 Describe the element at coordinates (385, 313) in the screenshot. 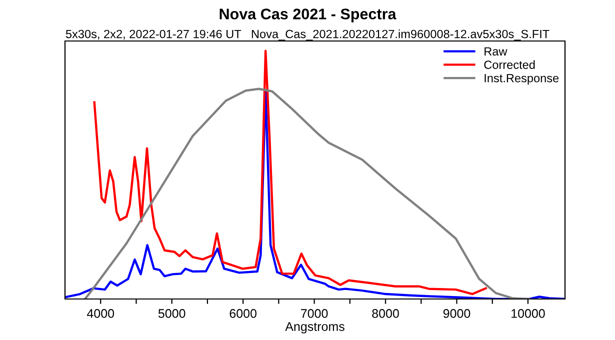

I see `x-tick-label: 8000` at that location.